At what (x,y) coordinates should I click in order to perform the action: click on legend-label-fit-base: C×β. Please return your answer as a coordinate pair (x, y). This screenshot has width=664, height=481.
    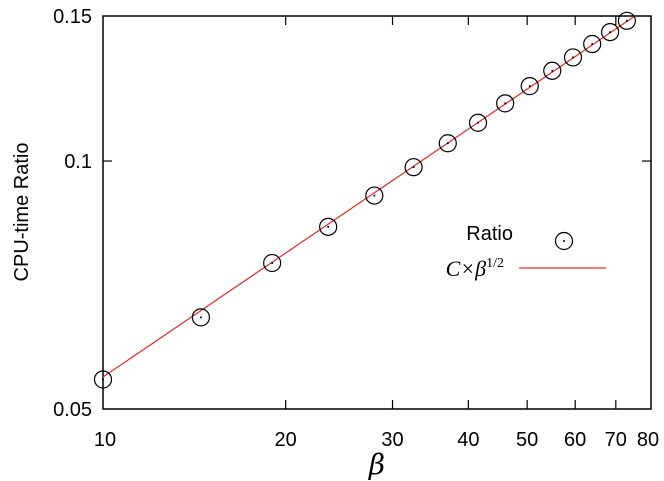
    Looking at the image, I should click on (466, 268).